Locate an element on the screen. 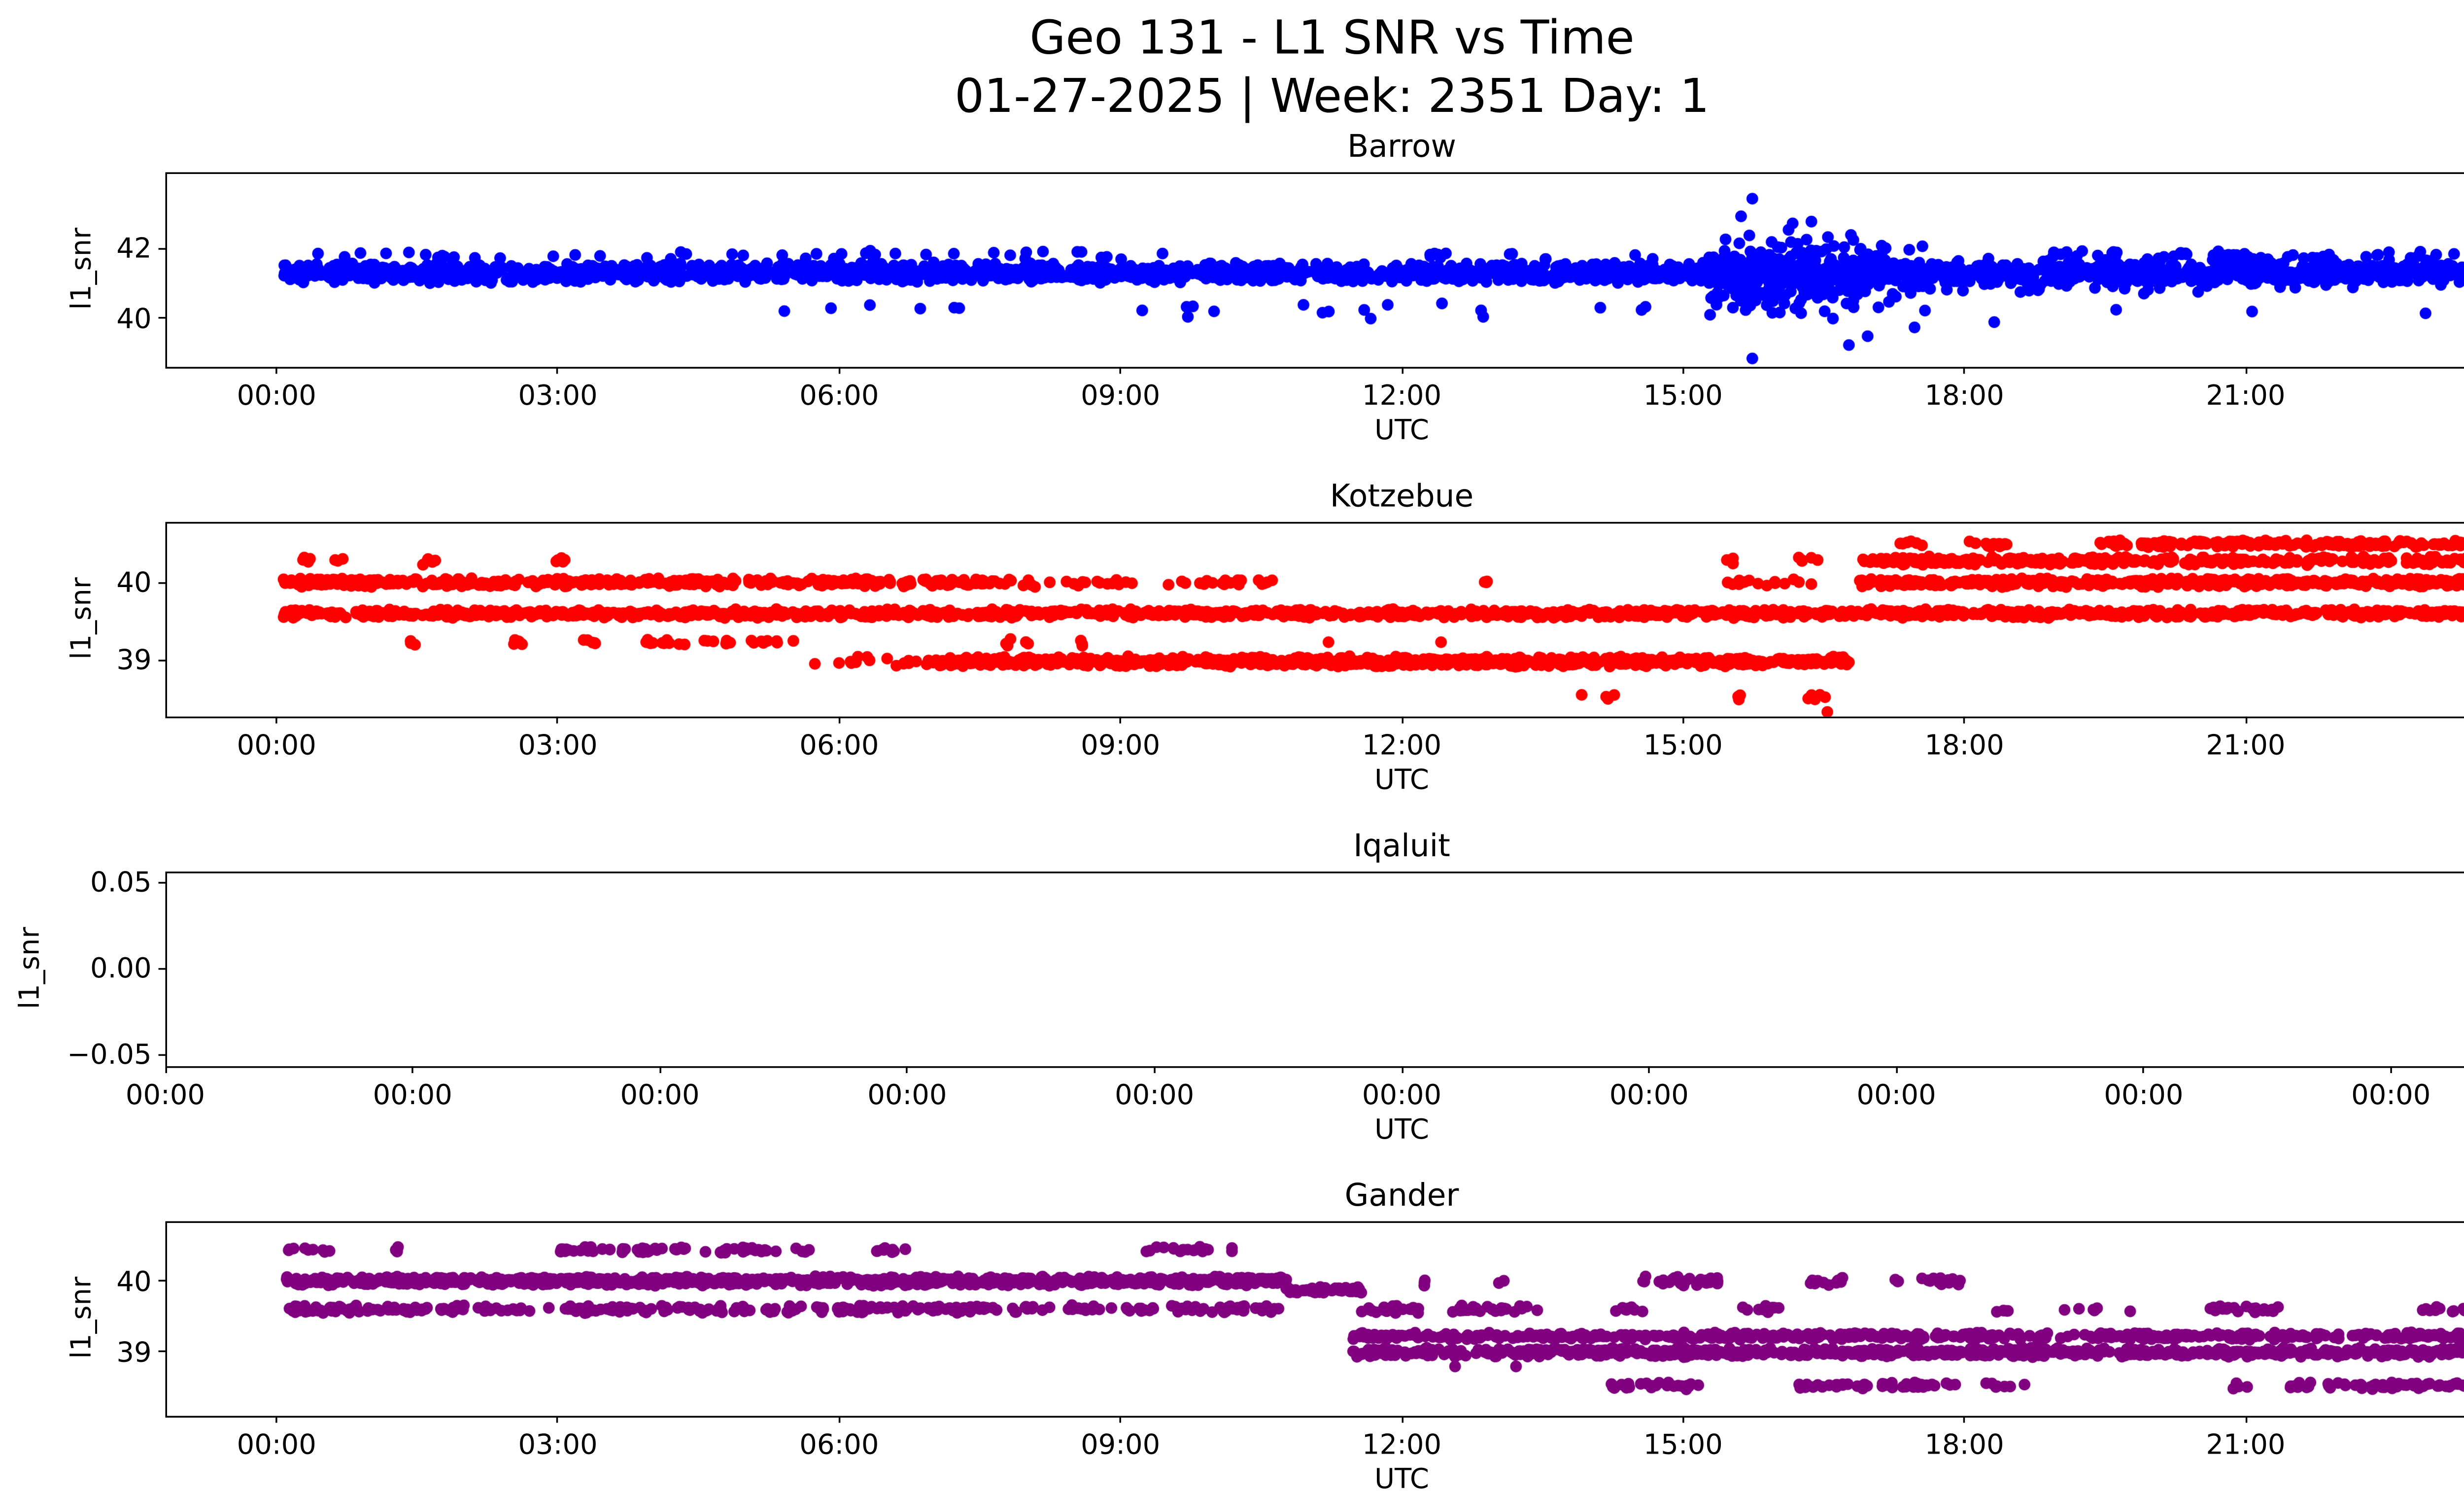 This screenshot has width=2464, height=1495. y-tick-label: 0.05 is located at coordinates (121, 882).